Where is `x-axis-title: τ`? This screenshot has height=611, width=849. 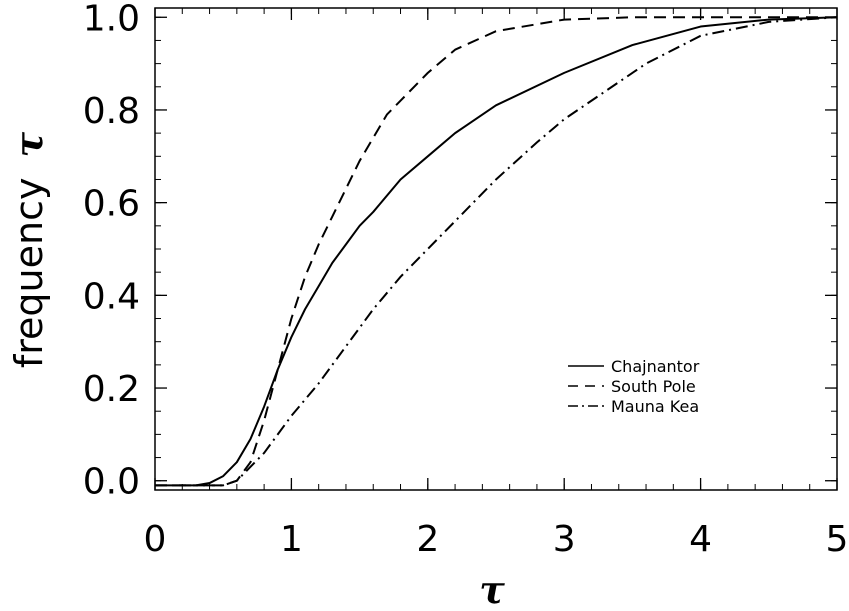 x-axis-title: τ is located at coordinates (492, 589).